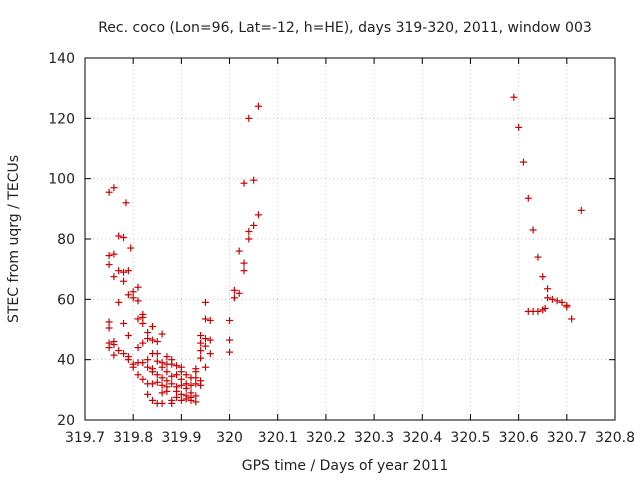  Describe the element at coordinates (470, 438) in the screenshot. I see `x-tick-label: 320.5` at that location.